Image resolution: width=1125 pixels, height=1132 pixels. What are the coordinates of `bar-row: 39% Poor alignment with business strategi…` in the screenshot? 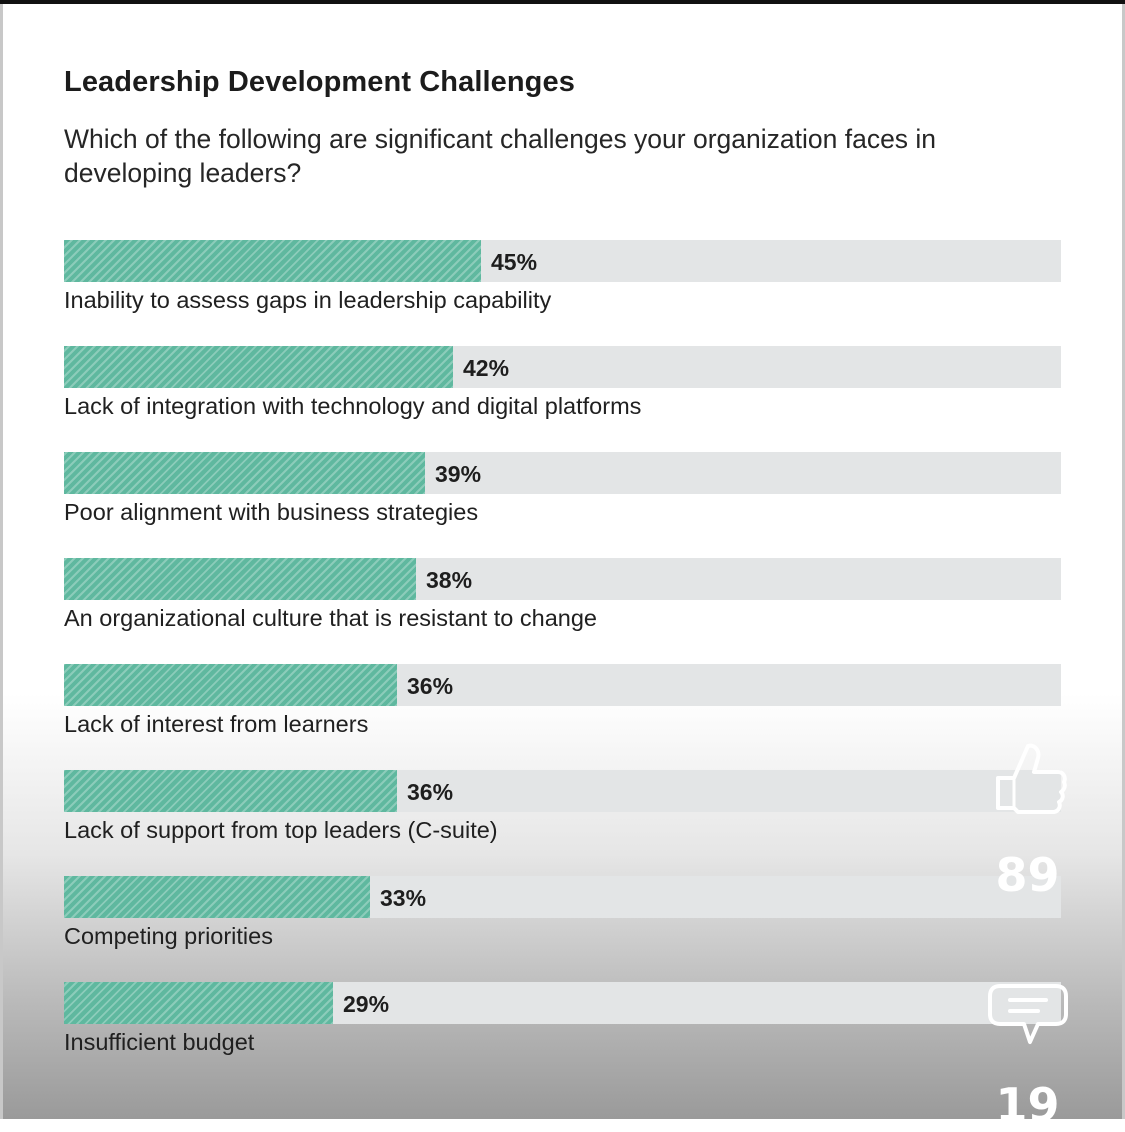 It's located at (562, 492).